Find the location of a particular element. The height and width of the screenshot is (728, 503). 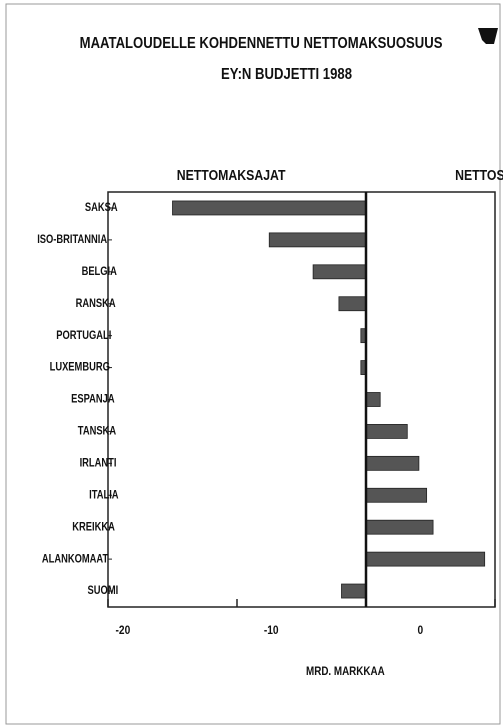

y-tick-label: ESPANJA is located at coordinates (93, 399).